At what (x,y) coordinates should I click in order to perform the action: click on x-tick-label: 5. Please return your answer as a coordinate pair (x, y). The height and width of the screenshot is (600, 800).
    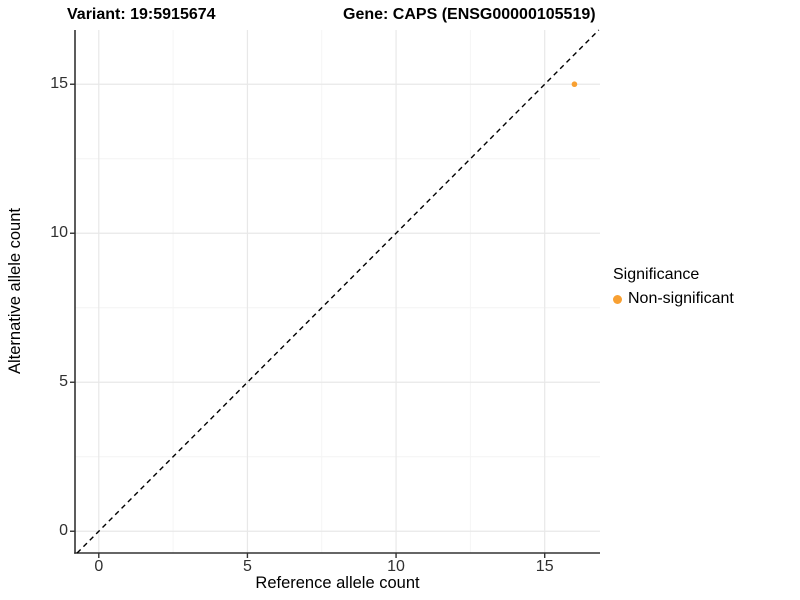
    Looking at the image, I should click on (247, 566).